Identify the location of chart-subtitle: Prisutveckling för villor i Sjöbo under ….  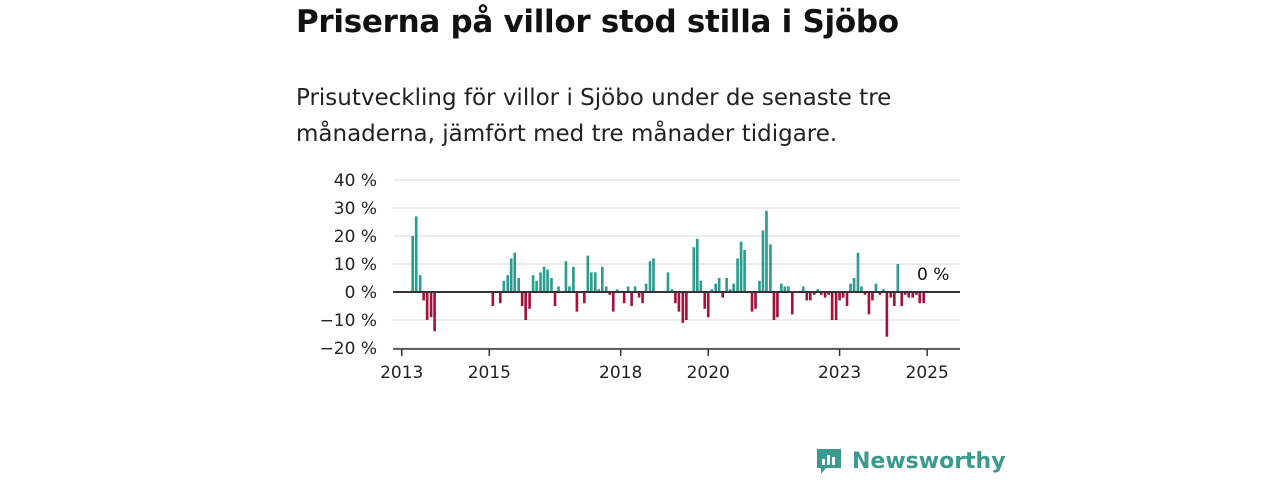
(594, 116).